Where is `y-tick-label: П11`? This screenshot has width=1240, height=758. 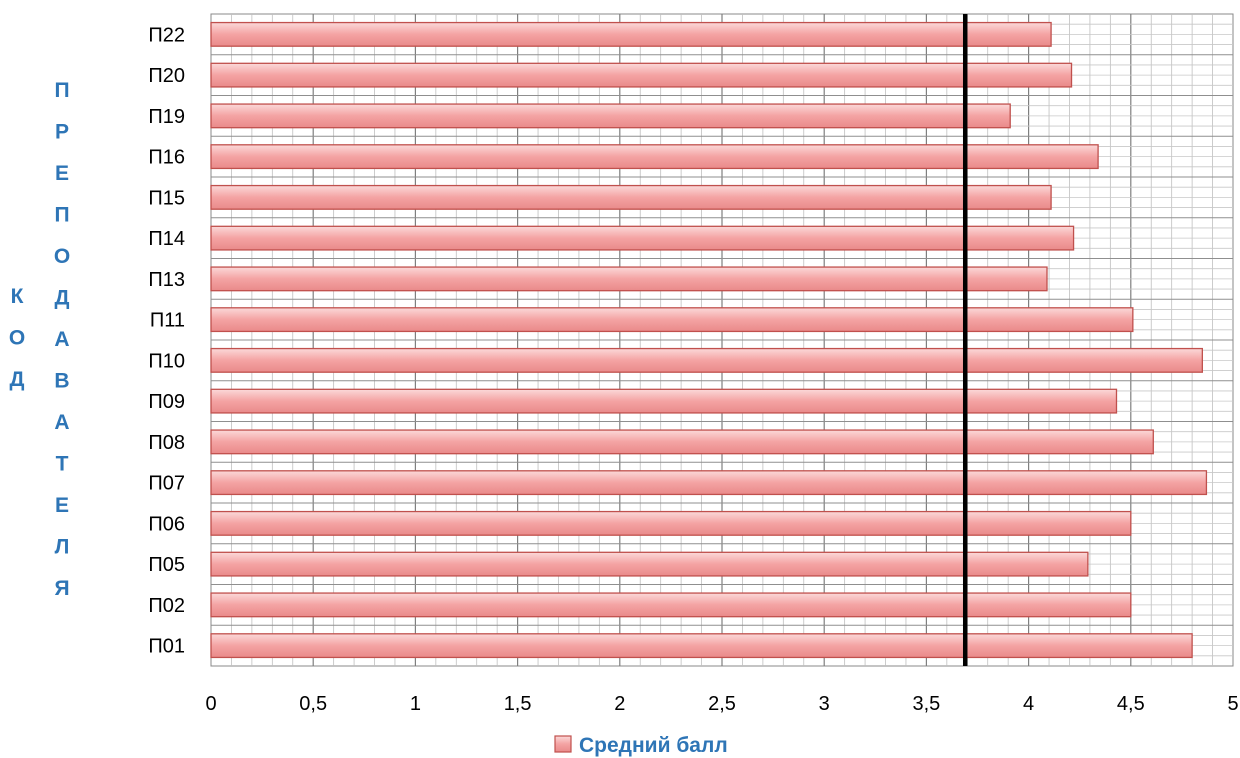
y-tick-label: П11 is located at coordinates (167, 321).